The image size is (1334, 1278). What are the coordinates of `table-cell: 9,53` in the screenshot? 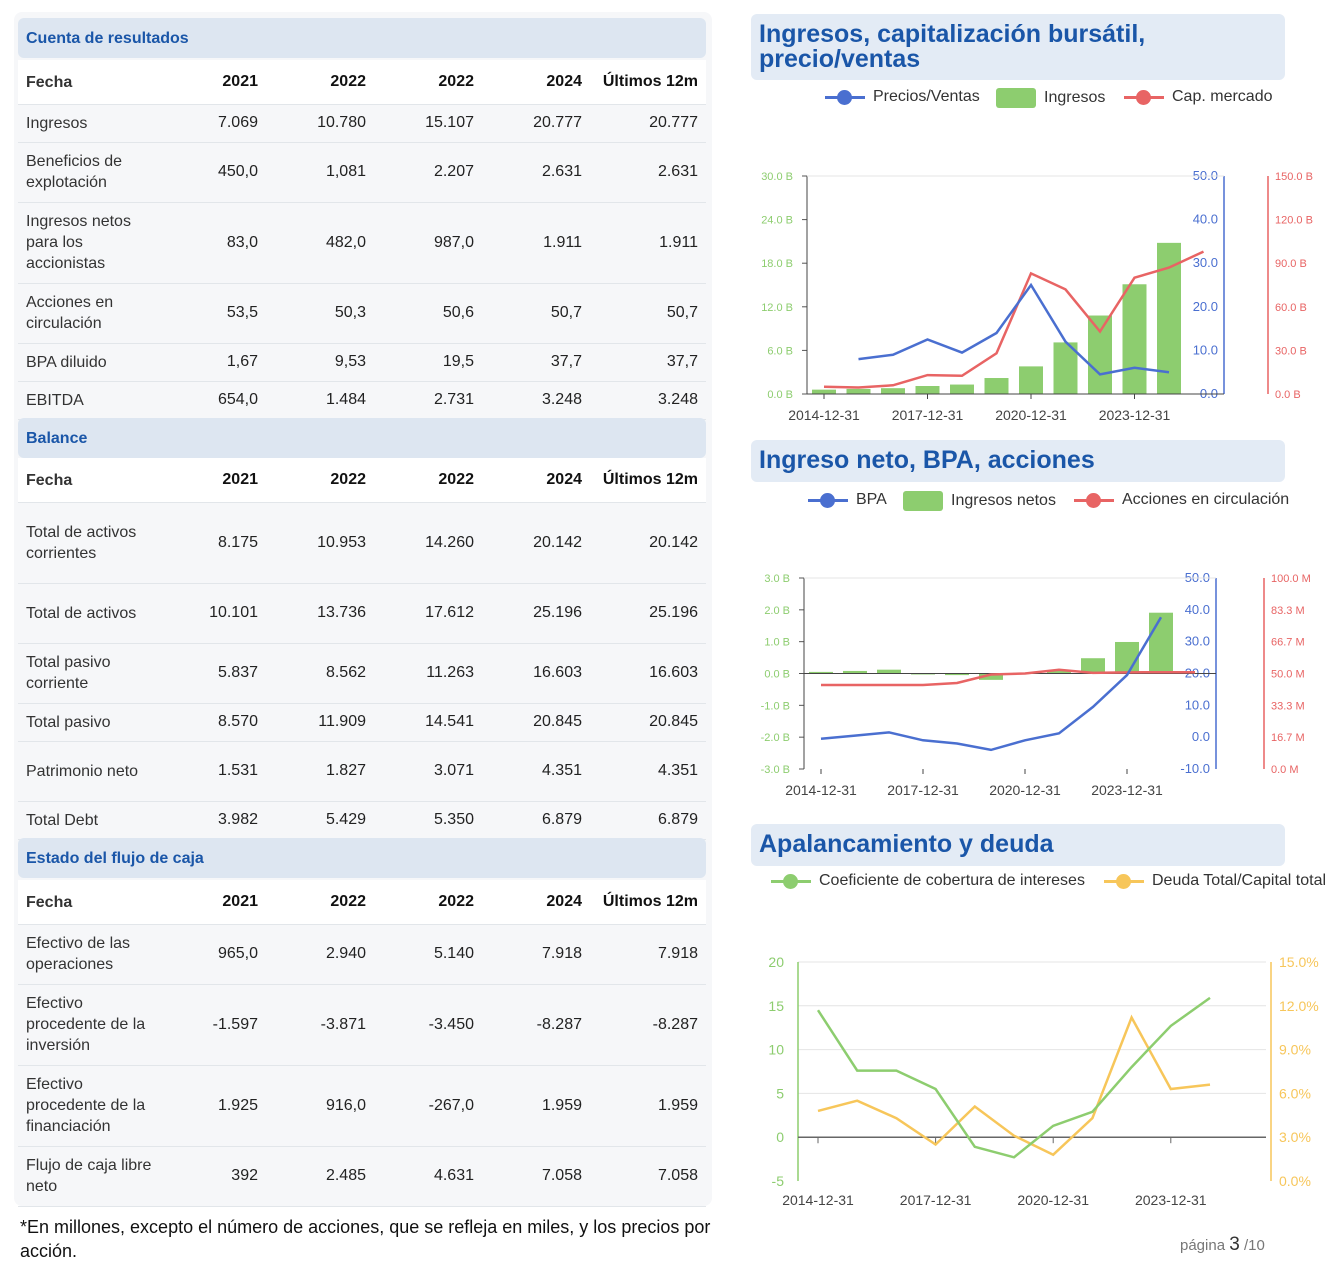 It's located at (350, 361).